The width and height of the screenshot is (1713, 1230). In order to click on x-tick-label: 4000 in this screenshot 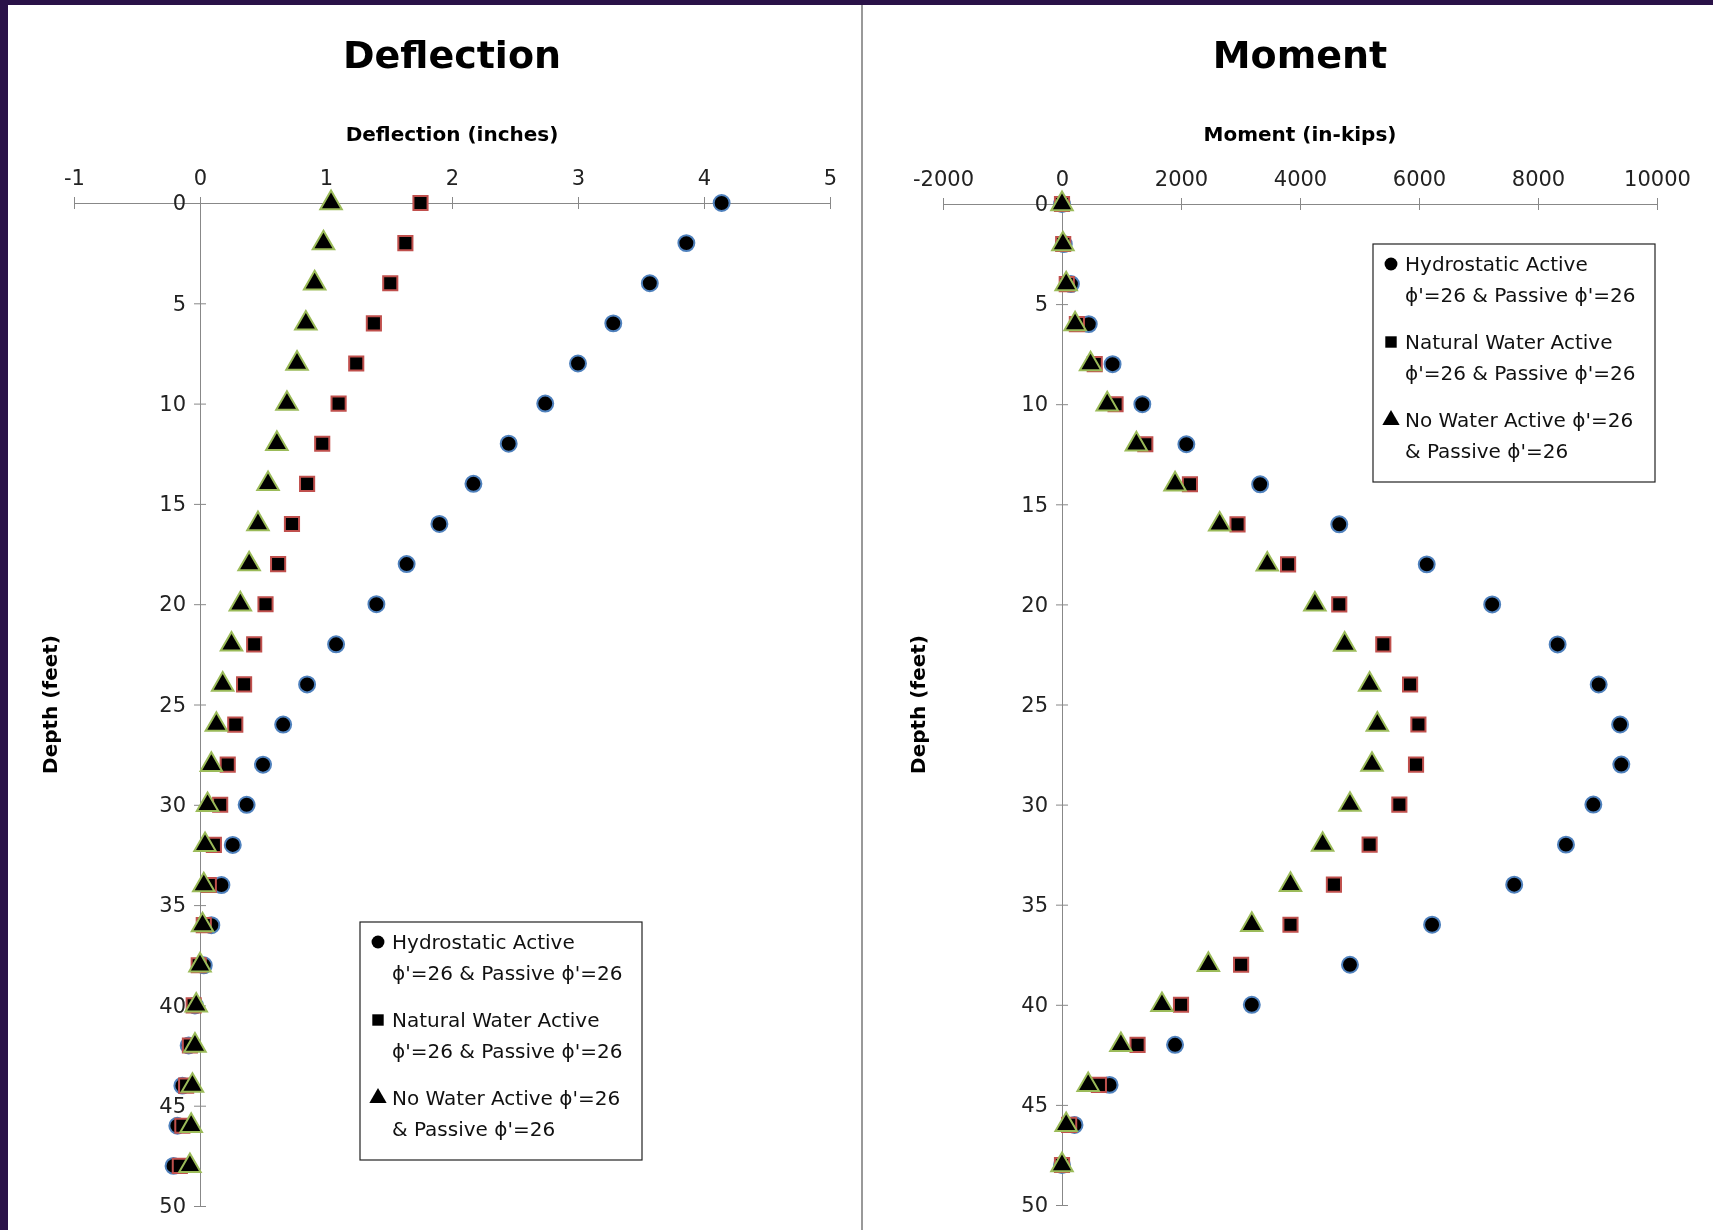, I will do `click(1300, 179)`.